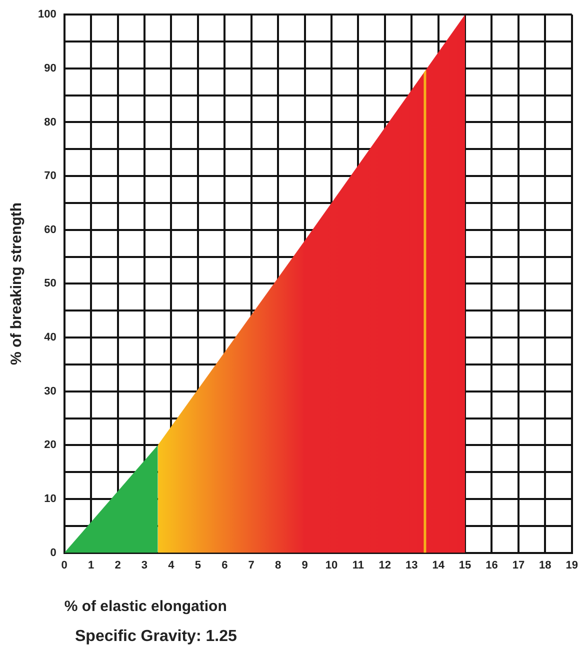 This screenshot has width=584, height=656. What do you see at coordinates (50, 499) in the screenshot?
I see `y-tick-label: 10` at bounding box center [50, 499].